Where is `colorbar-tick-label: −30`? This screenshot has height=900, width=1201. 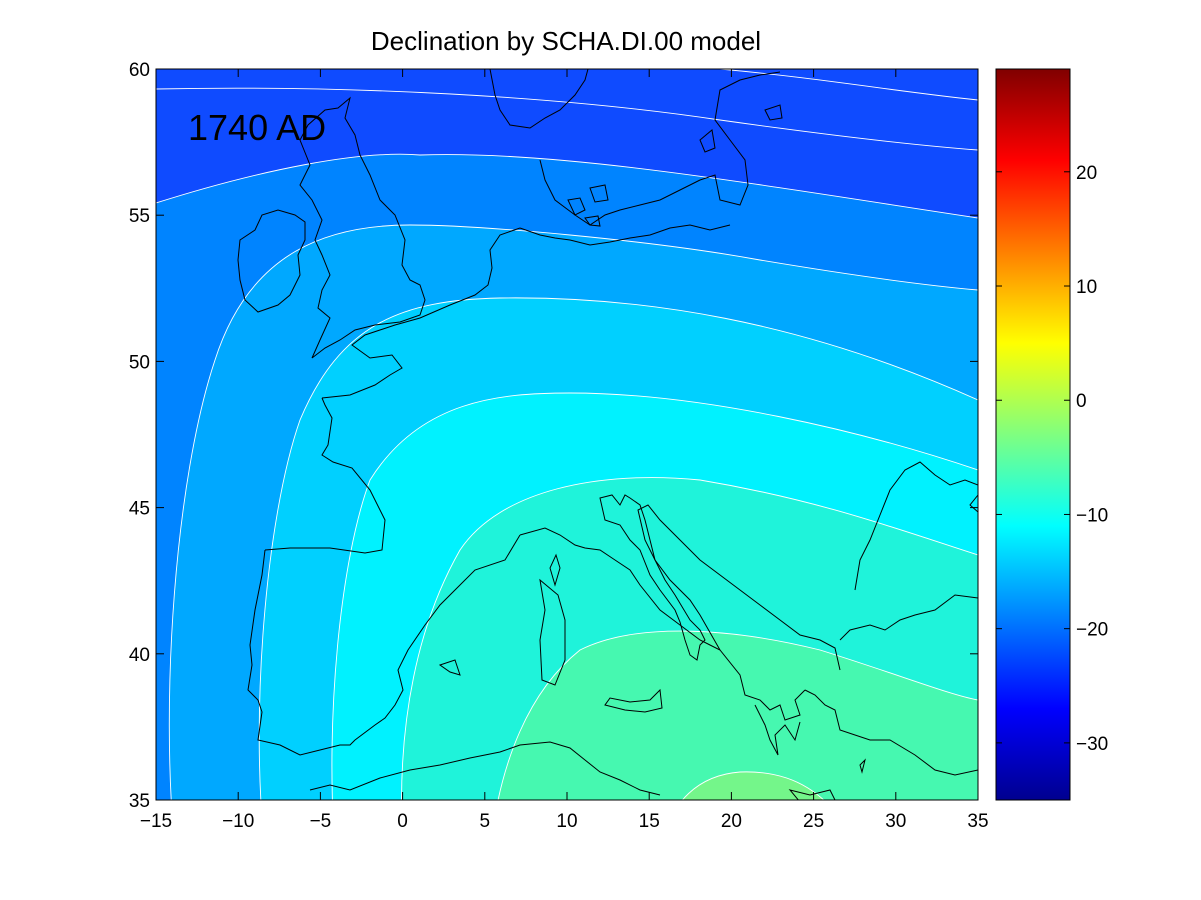
colorbar-tick-label: −30 is located at coordinates (1092, 744).